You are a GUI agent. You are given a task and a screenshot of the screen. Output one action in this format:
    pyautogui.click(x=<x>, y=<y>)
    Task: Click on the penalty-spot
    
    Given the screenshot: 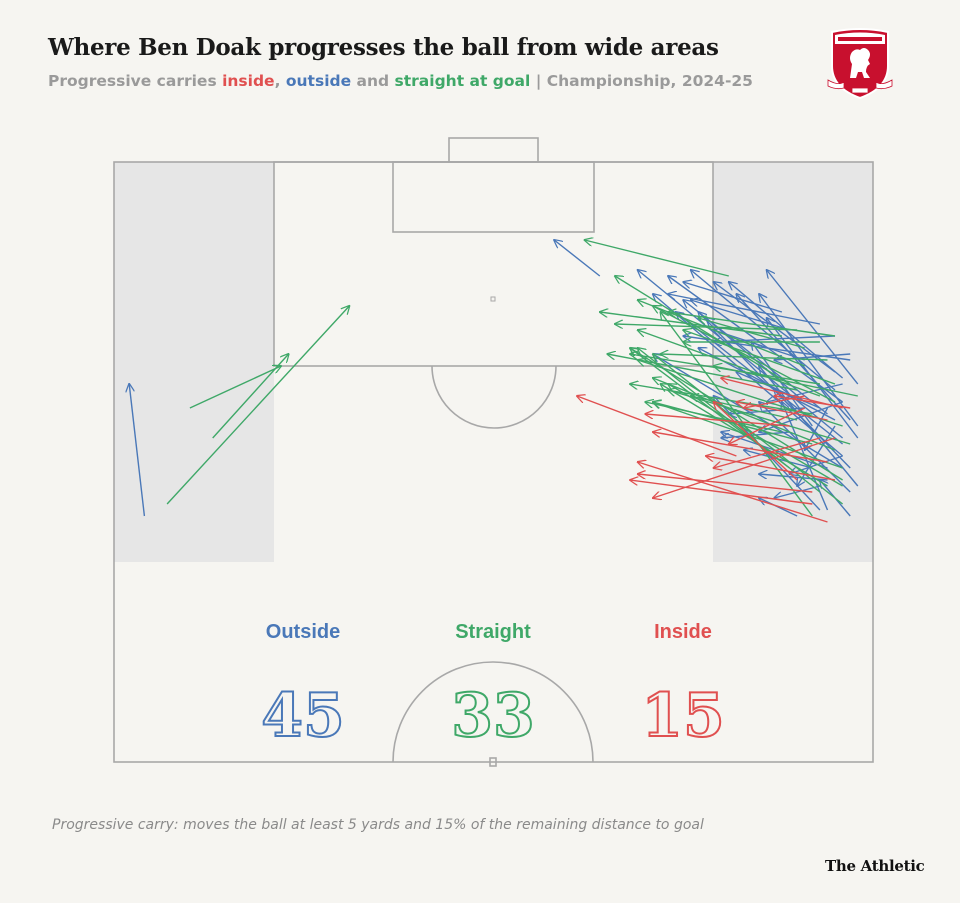 What is the action you would take?
    pyautogui.click(x=493, y=299)
    